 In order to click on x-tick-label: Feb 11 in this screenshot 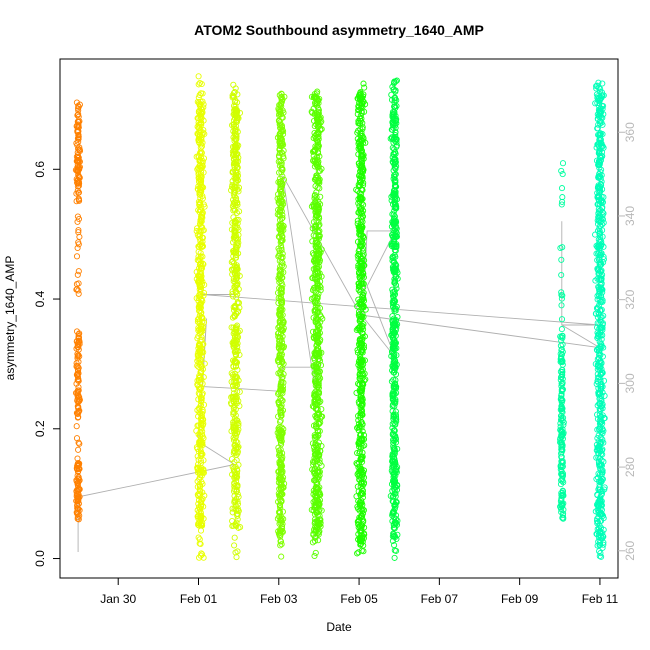, I will do `click(600, 599)`.